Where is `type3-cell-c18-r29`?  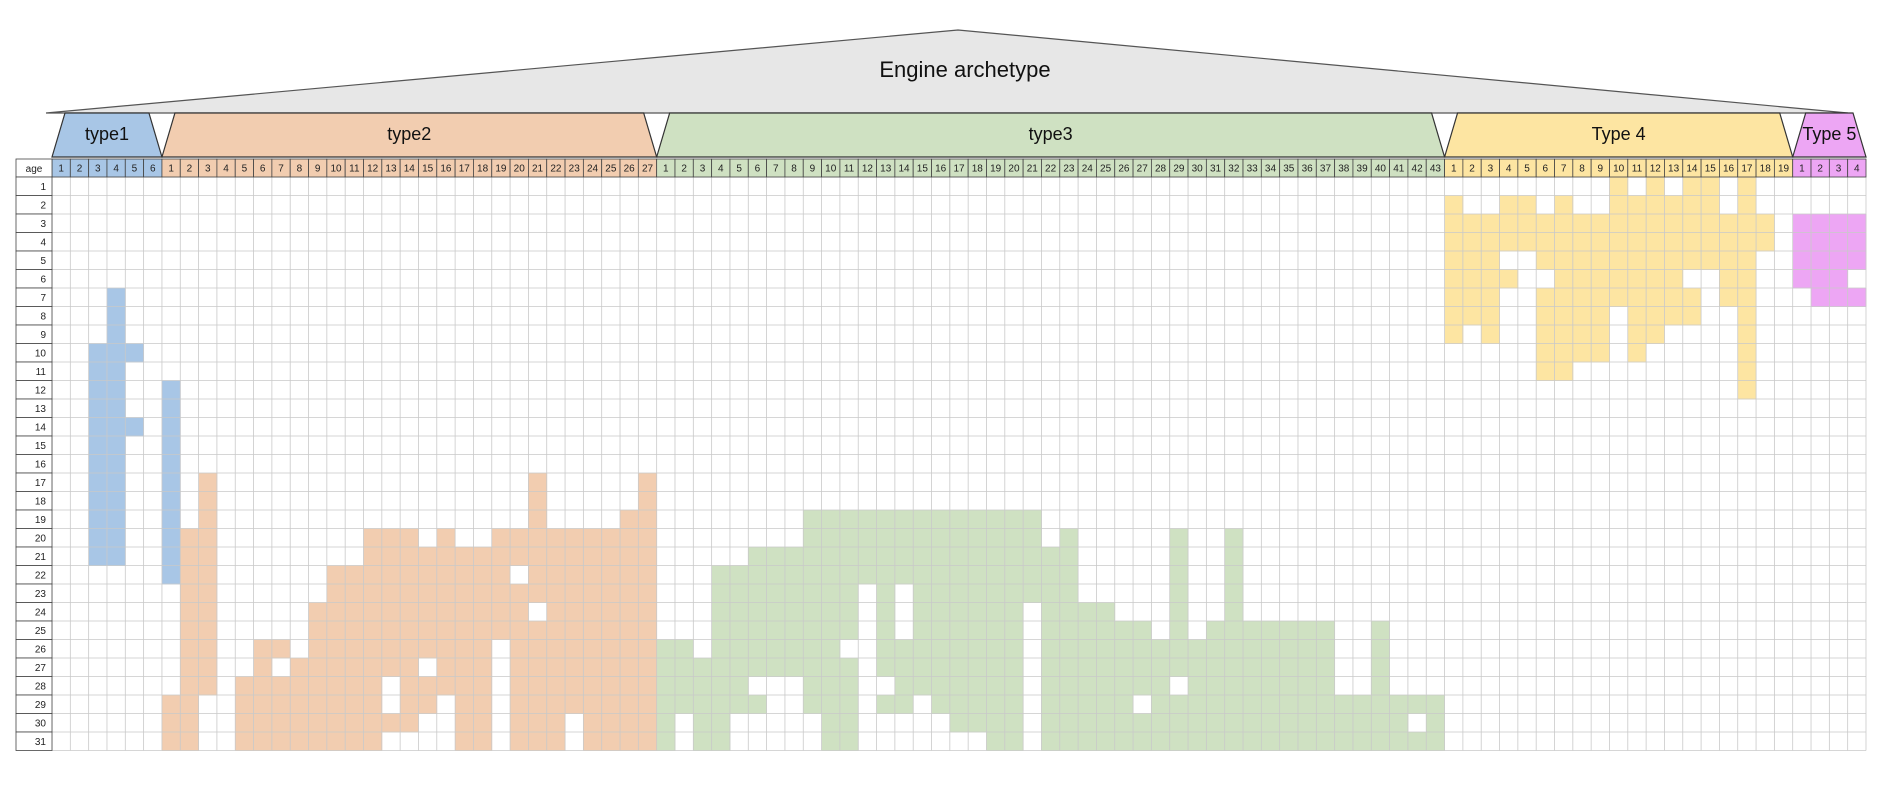 type3-cell-c18-r29 is located at coordinates (977, 704).